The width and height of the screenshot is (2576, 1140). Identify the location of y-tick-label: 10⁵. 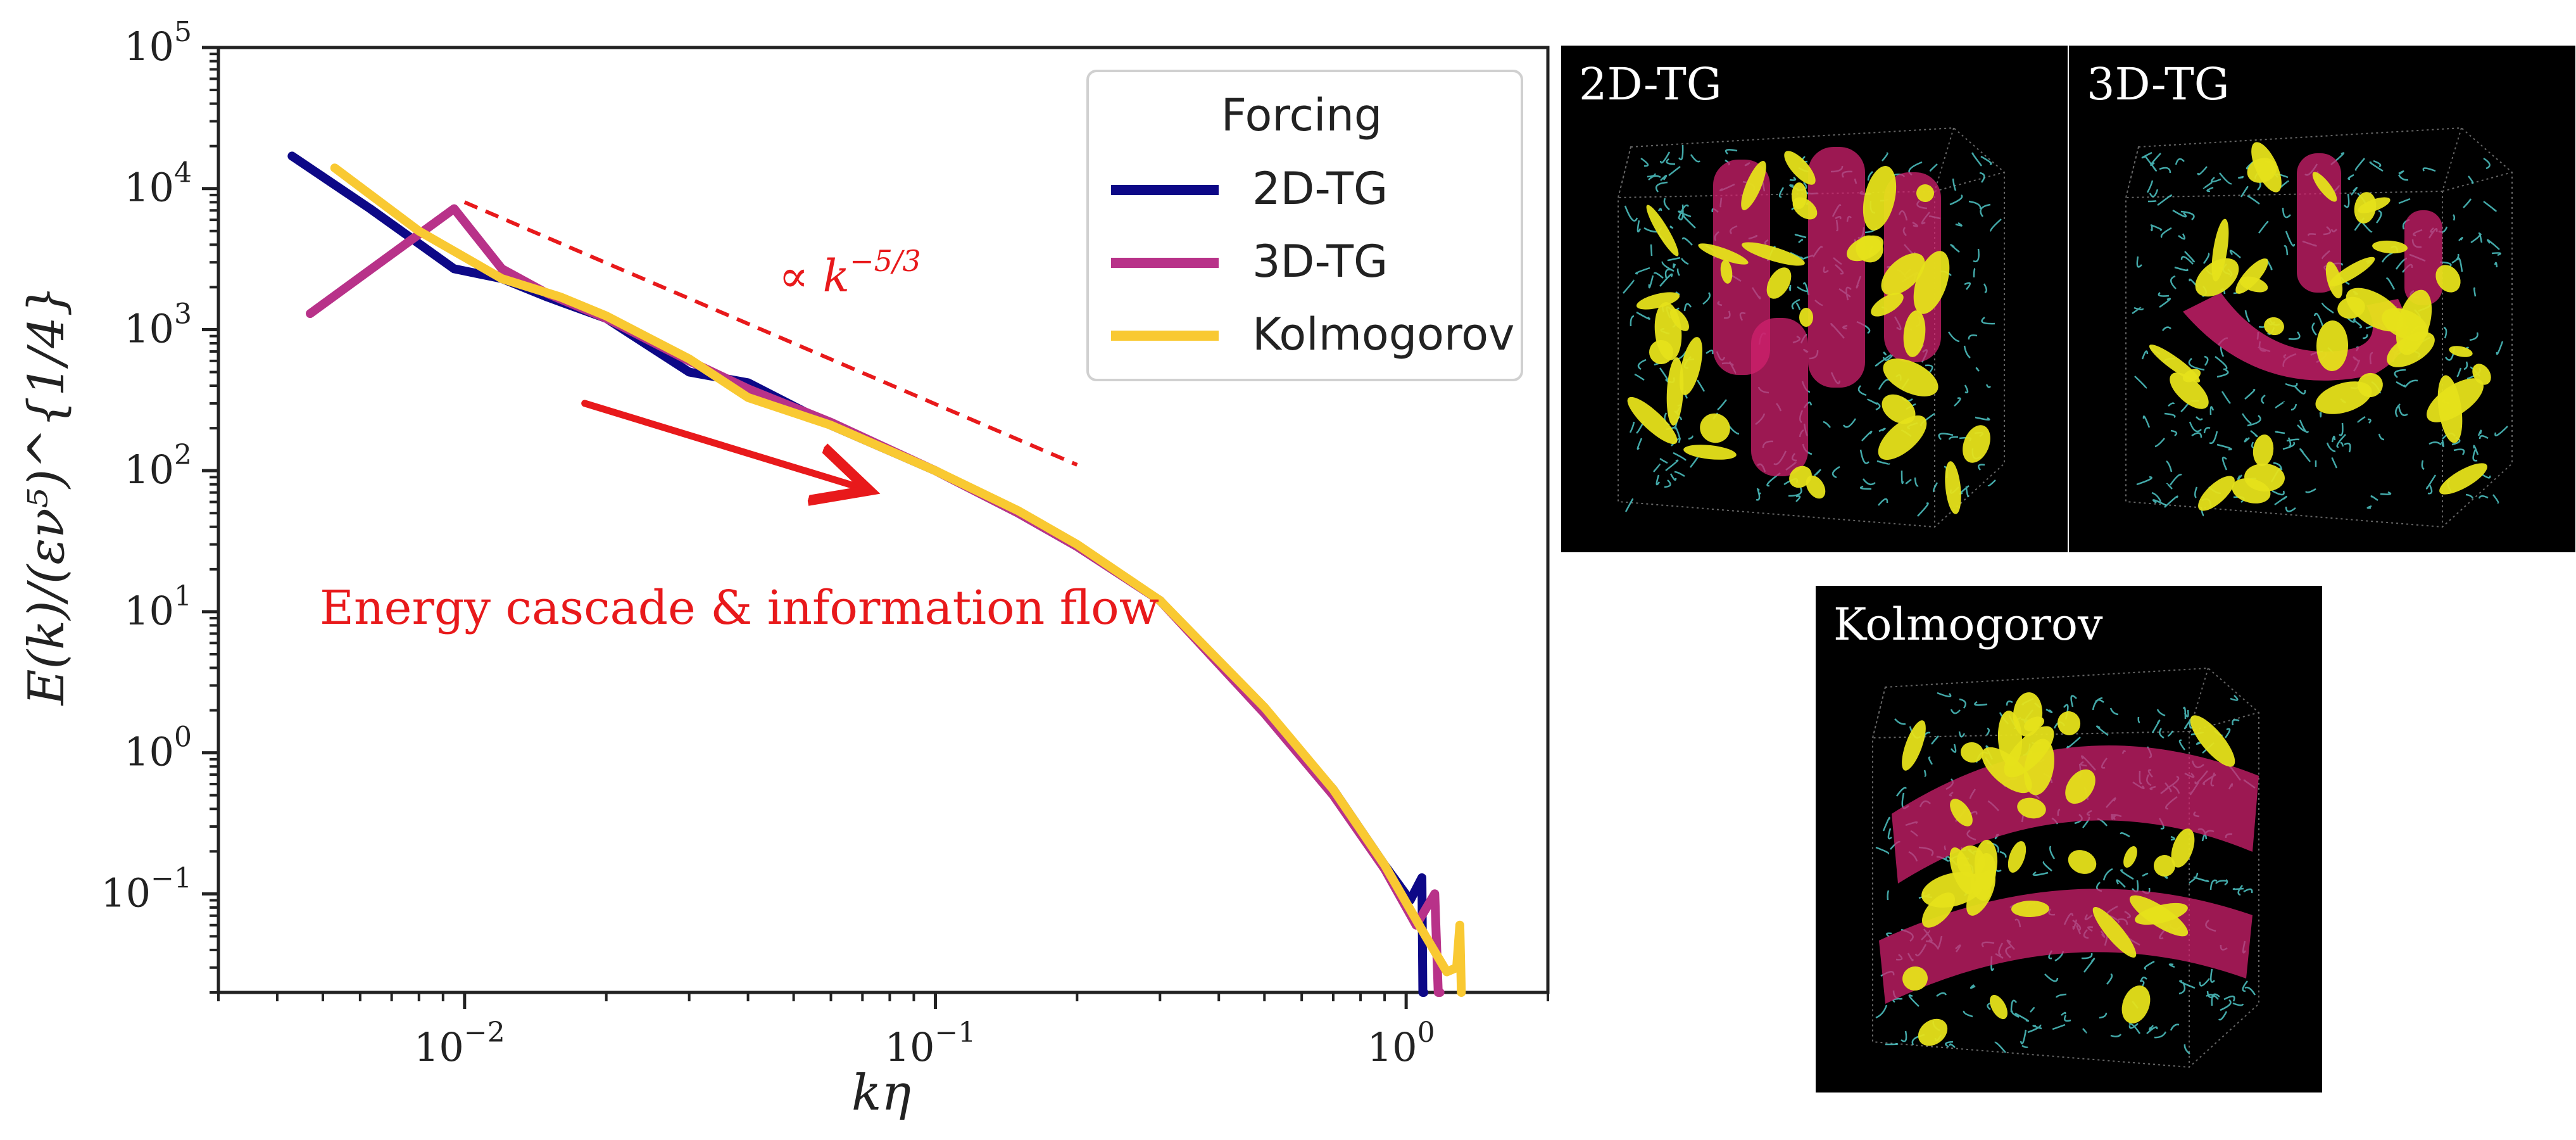
(158, 43).